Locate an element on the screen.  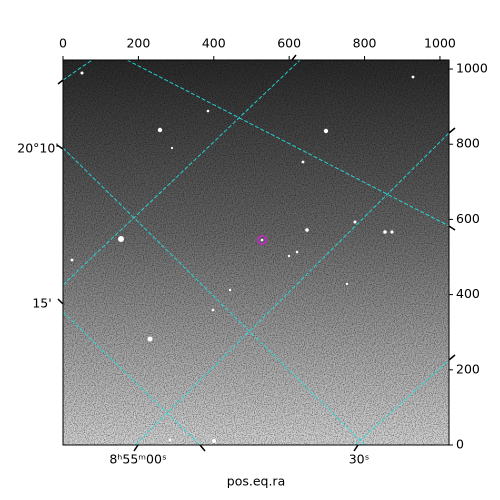
x-tick-label: 200 is located at coordinates (138, 43).